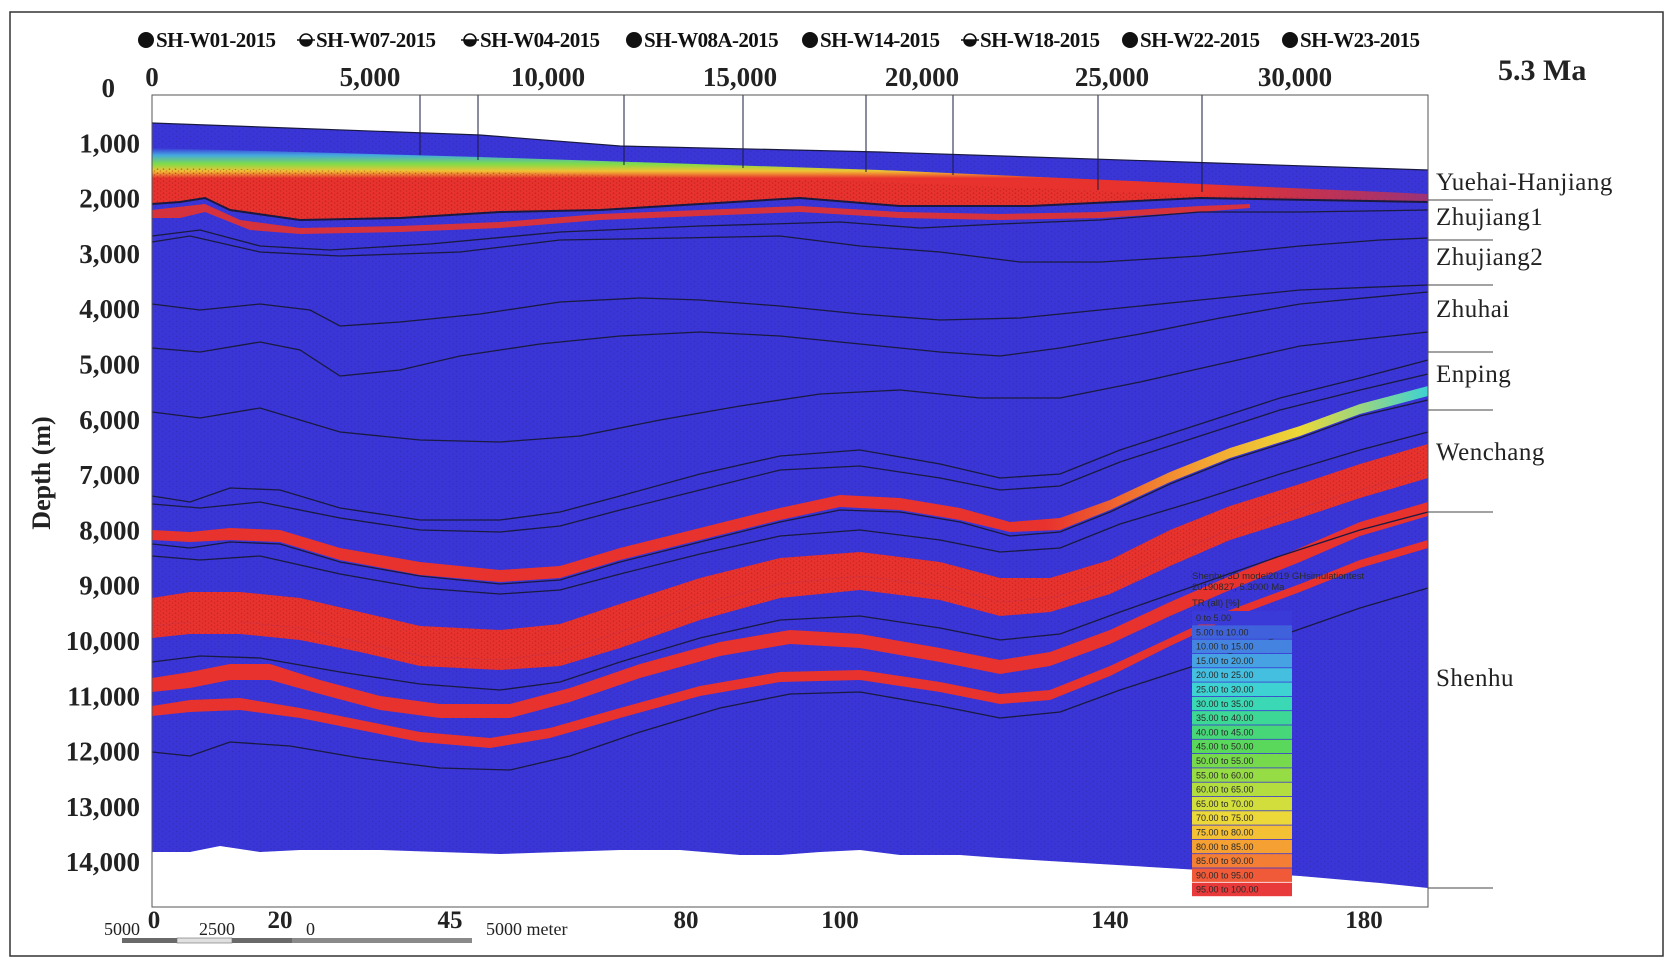 The height and width of the screenshot is (966, 1672). I want to click on legend-item: 5.00 to 10.00, so click(1242, 632).